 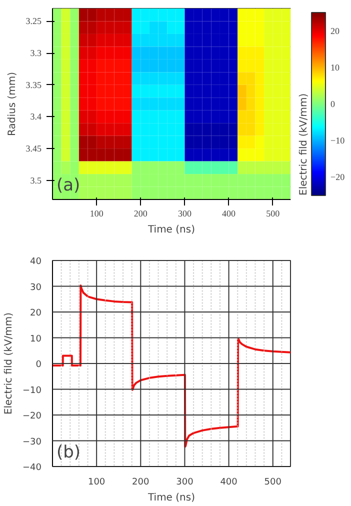 What do you see at coordinates (36, 117) in the screenshot?
I see `y-tick-label: 3.4` at bounding box center [36, 117].